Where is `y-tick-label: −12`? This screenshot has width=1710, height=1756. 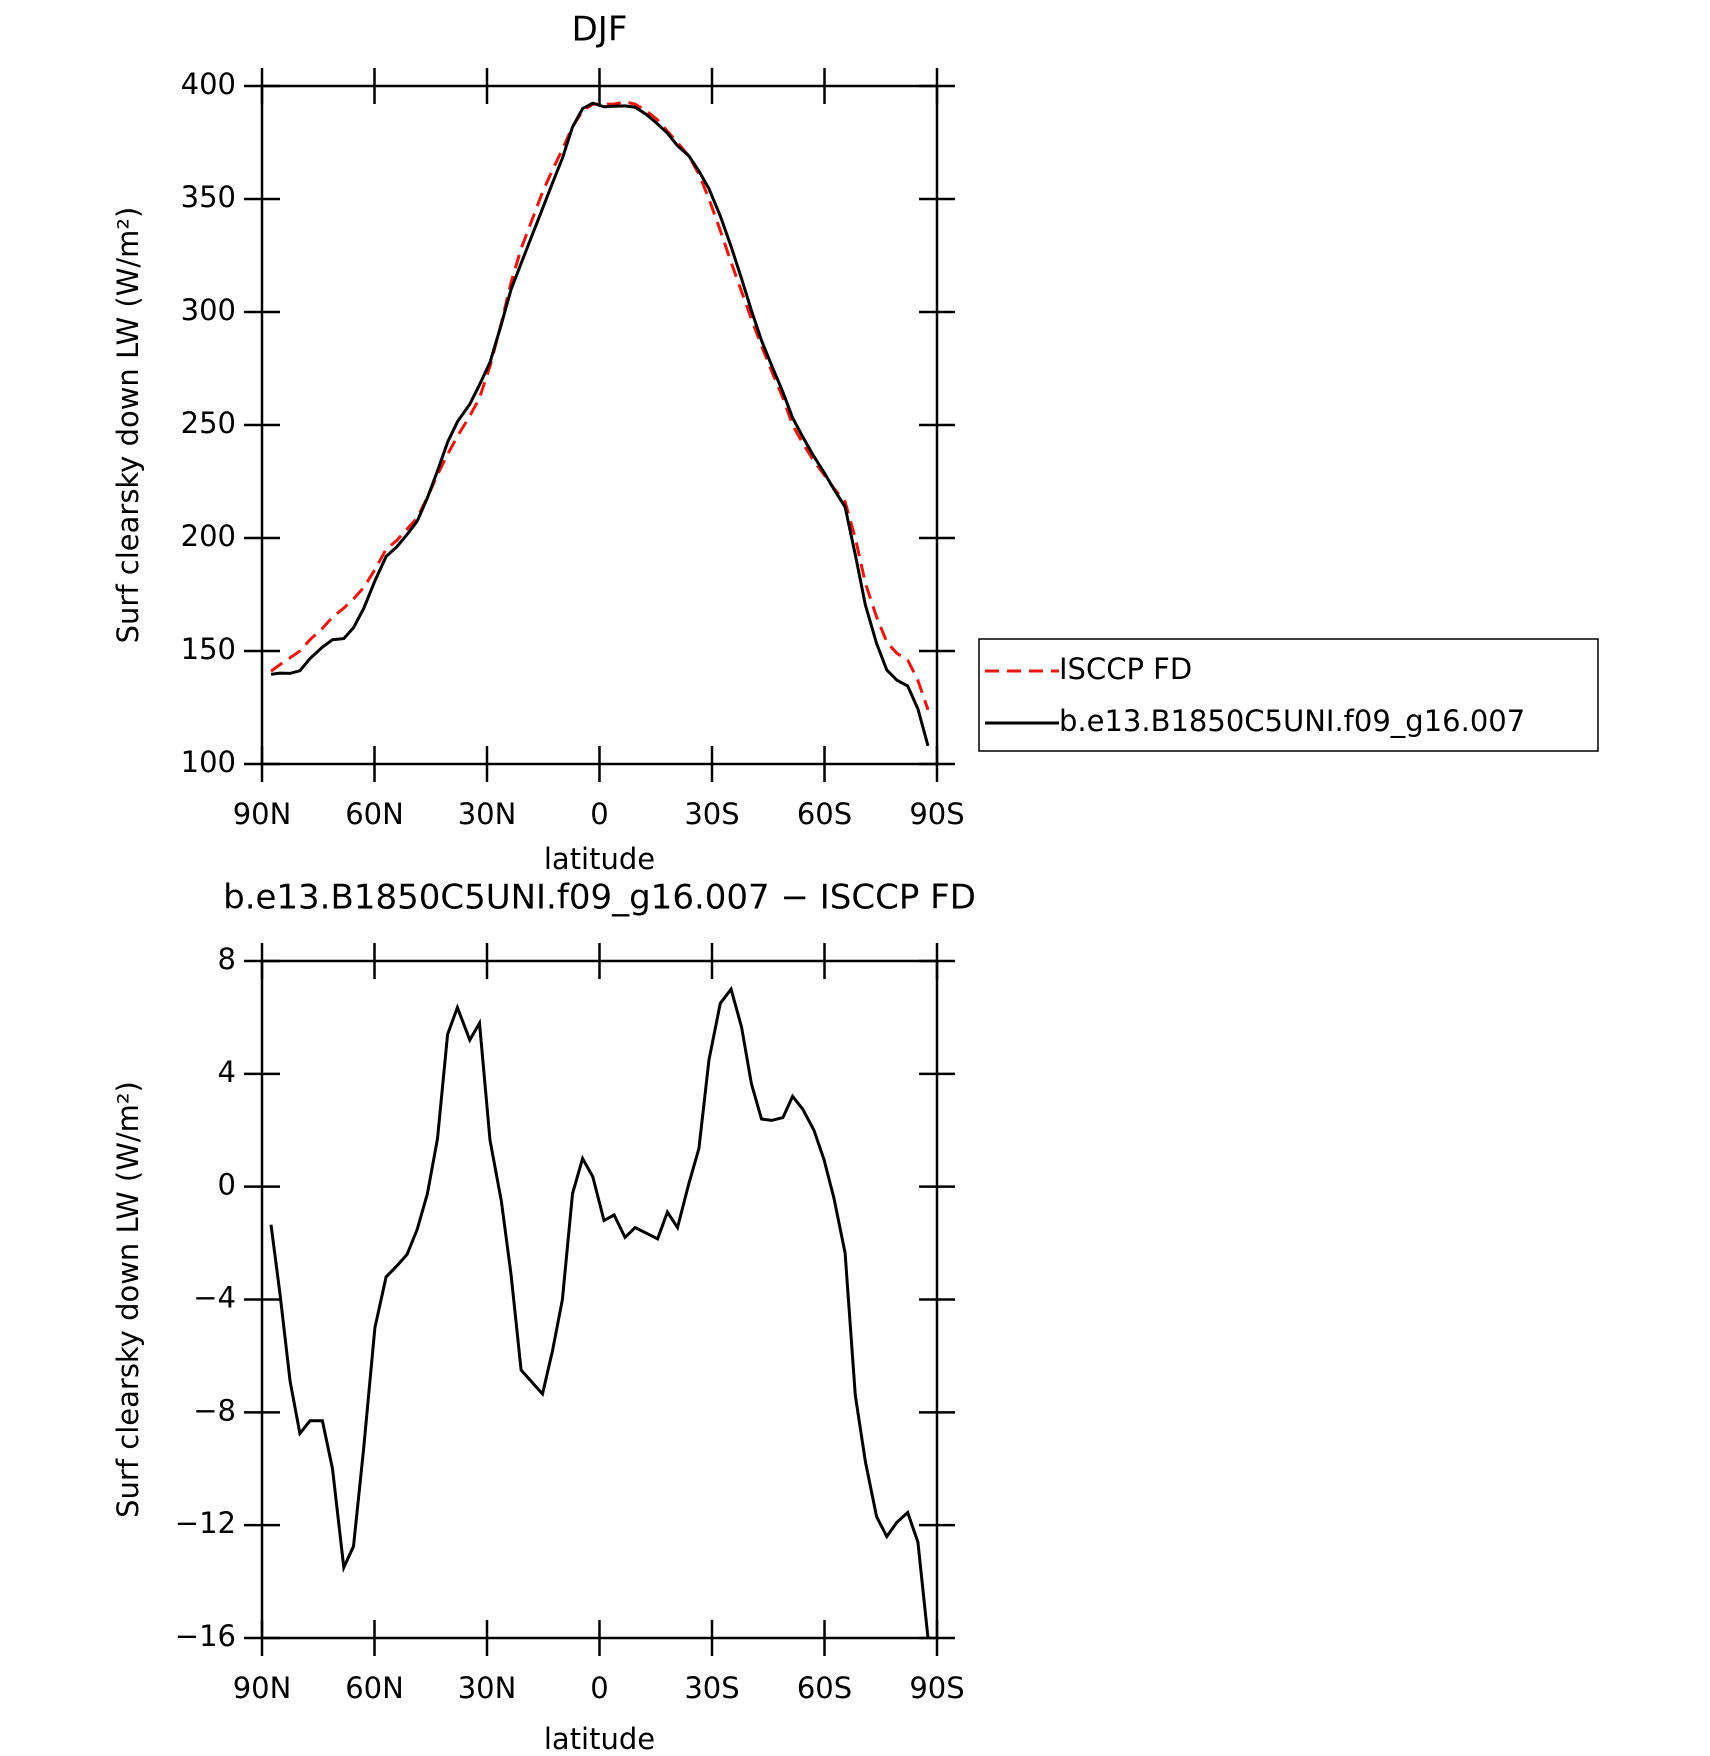
y-tick-label: −12 is located at coordinates (205, 1523).